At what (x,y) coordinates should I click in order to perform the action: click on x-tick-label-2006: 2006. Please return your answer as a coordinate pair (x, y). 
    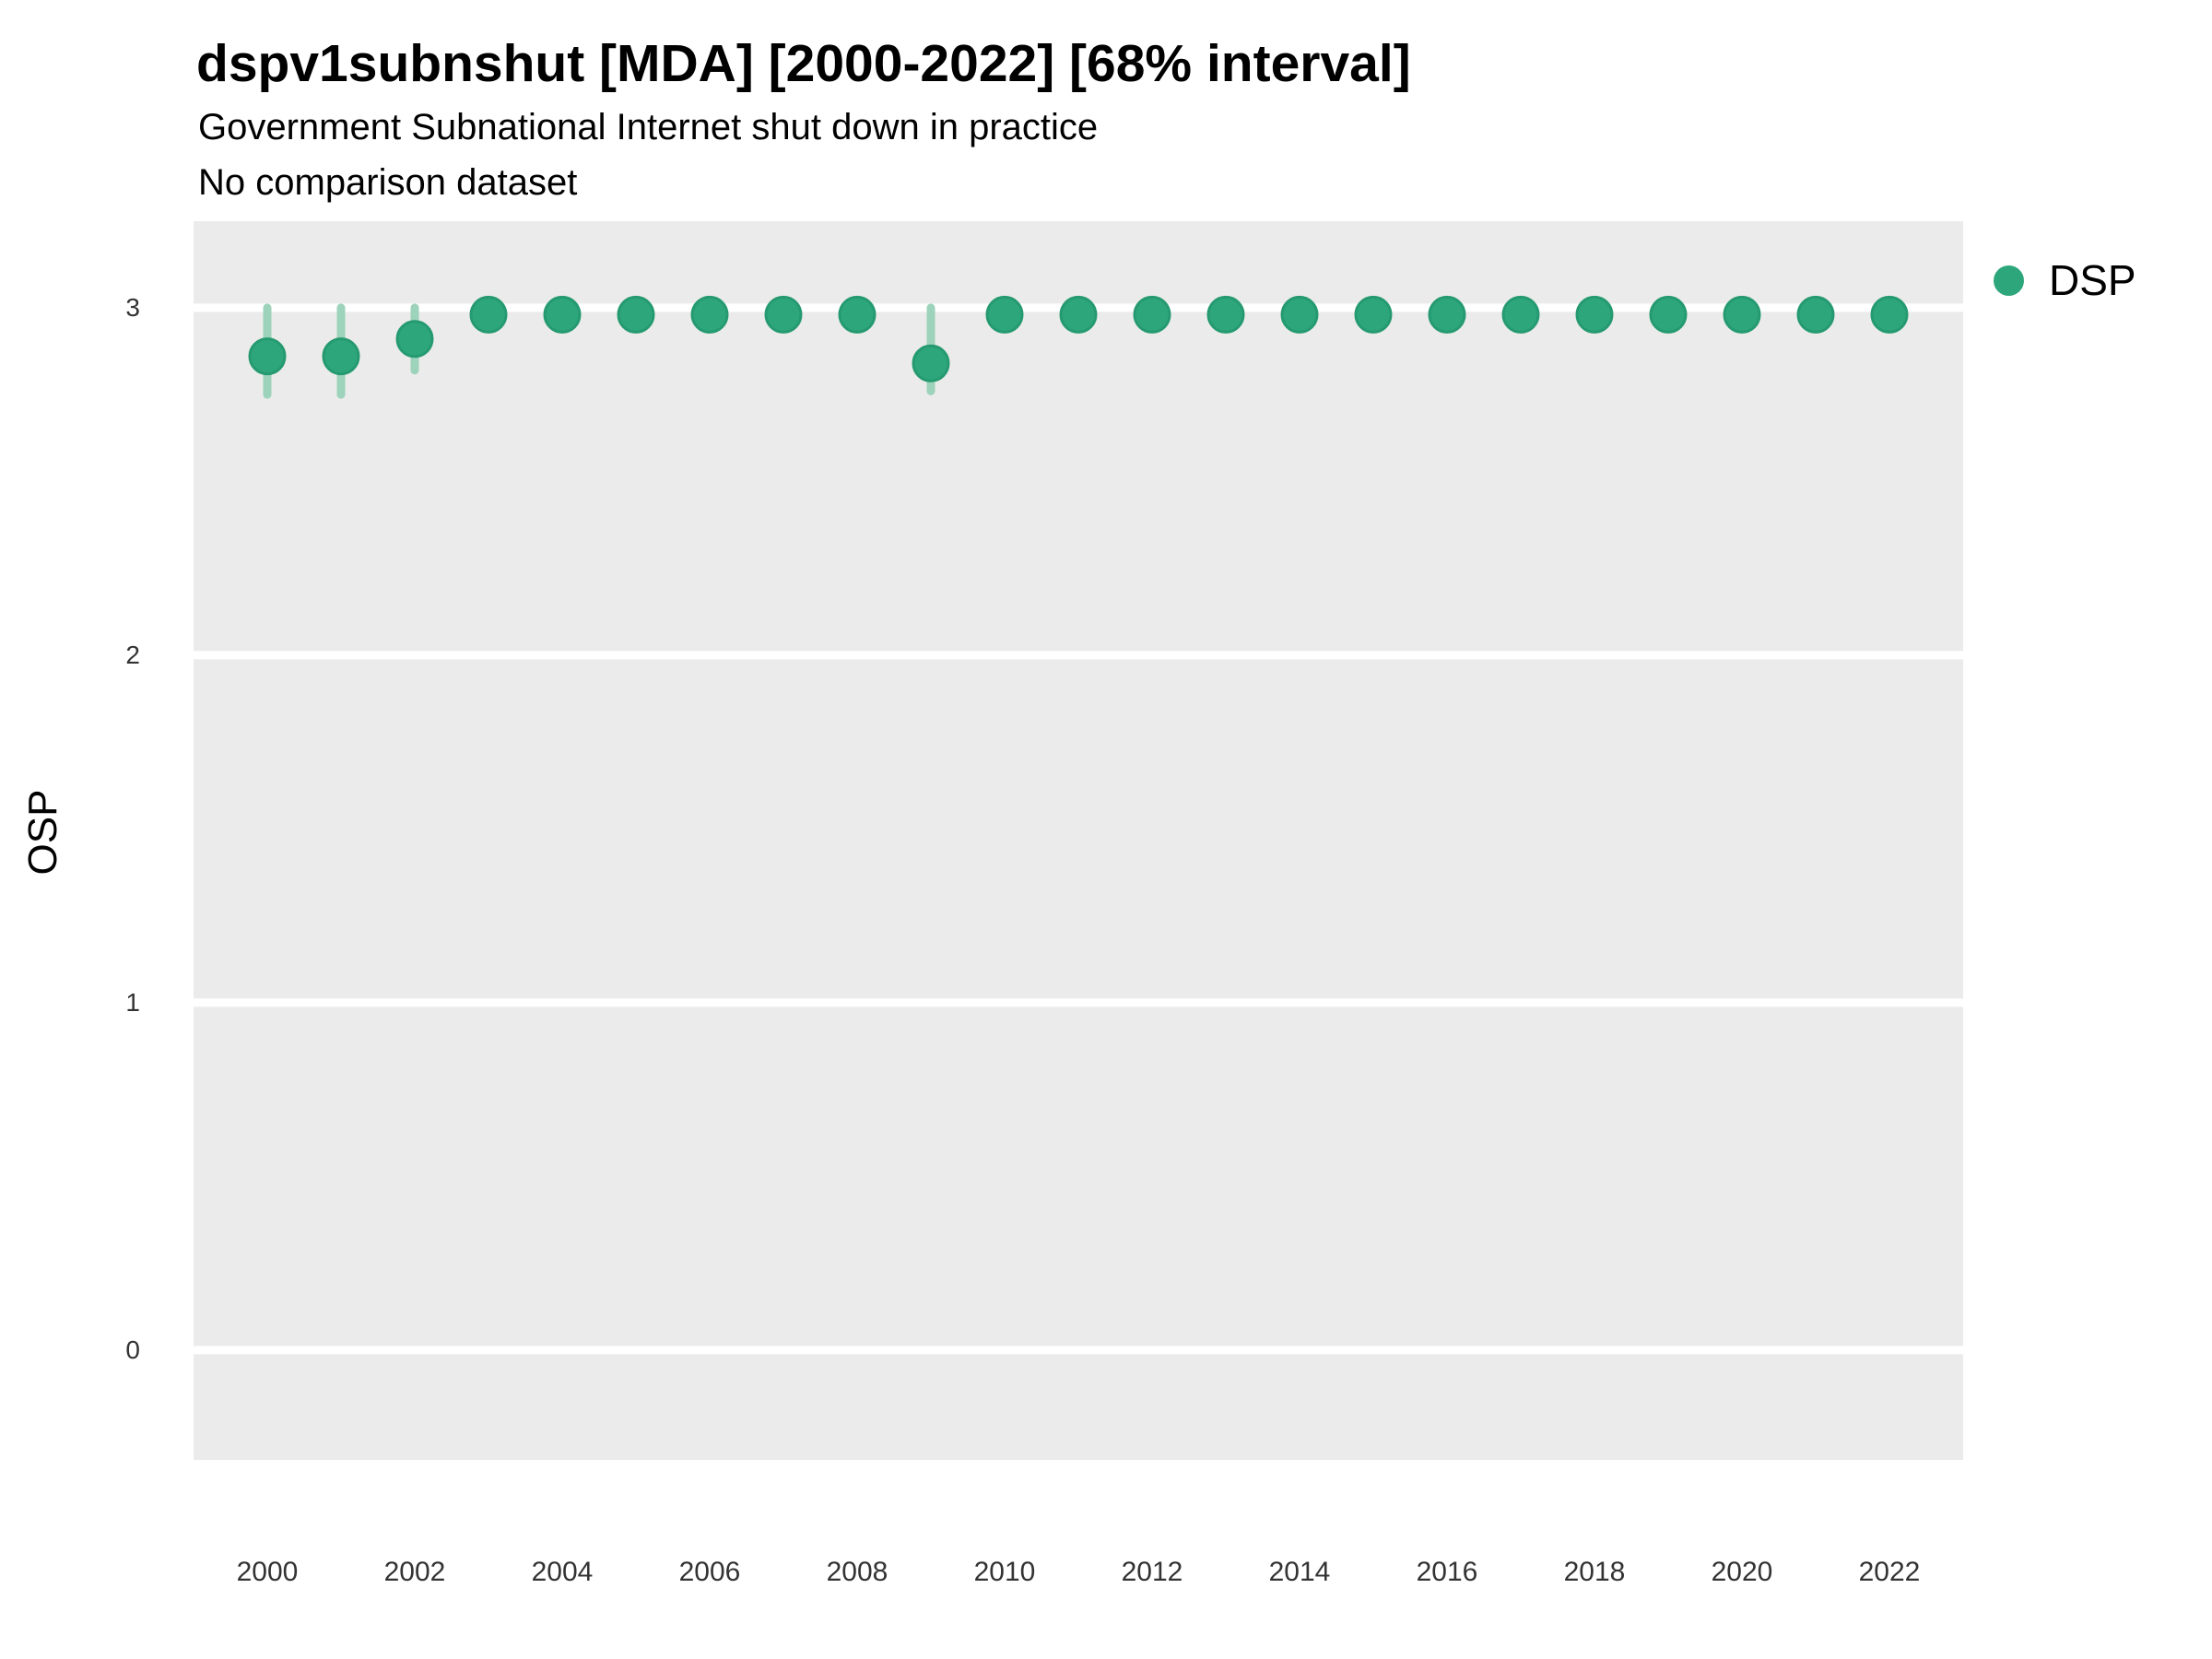
    Looking at the image, I should click on (709, 1572).